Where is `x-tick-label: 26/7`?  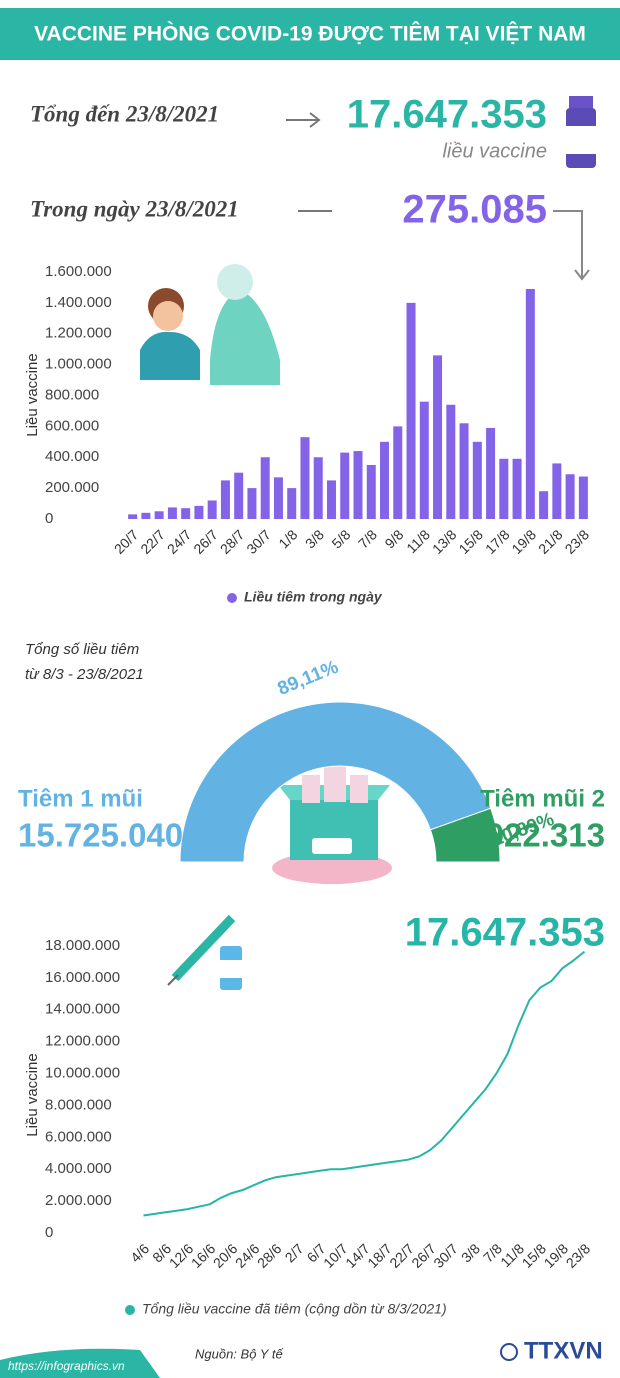
x-tick-label: 26/7 is located at coordinates (205, 541).